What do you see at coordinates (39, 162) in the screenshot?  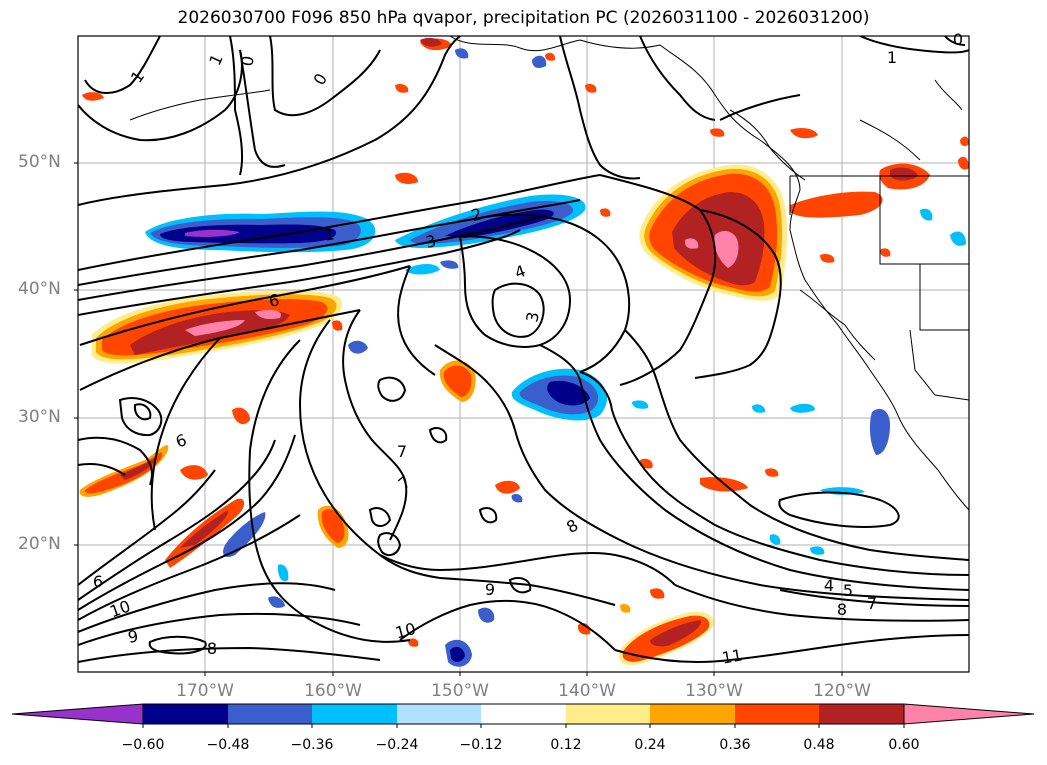 I see `lat-label-50n: 50°N` at bounding box center [39, 162].